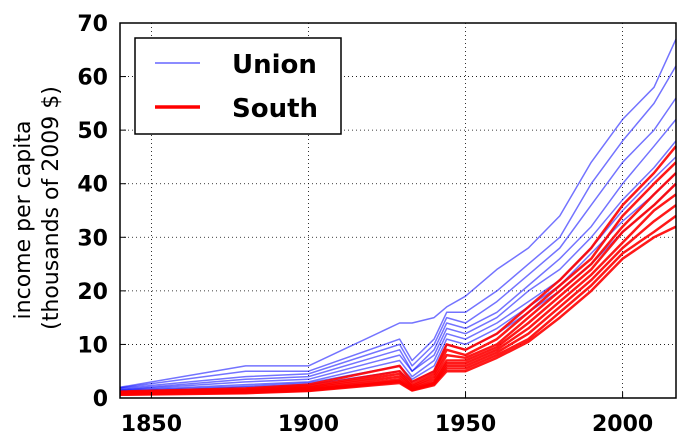  I want to click on legend-label-south: South, so click(275, 109).